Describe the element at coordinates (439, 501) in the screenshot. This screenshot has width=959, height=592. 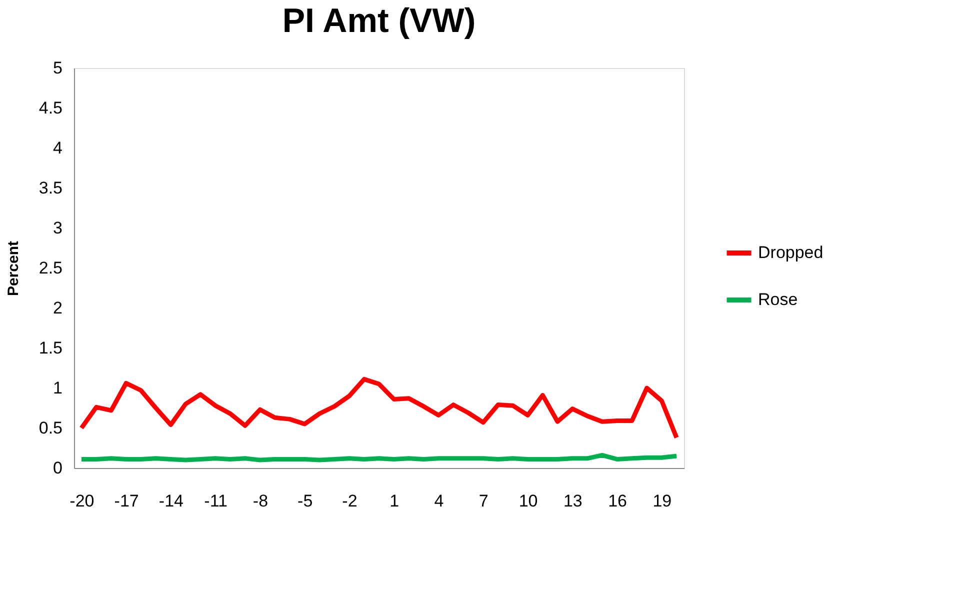
I see `x-tick-label: 4` at that location.